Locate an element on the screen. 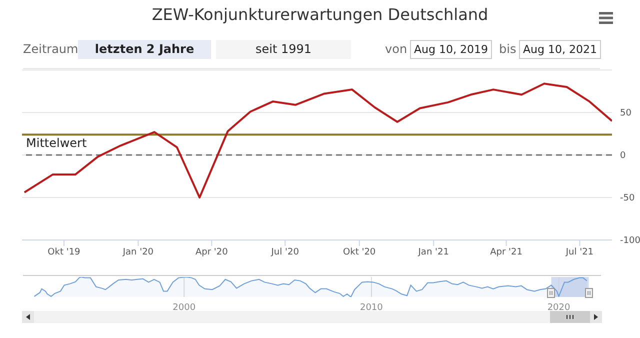 The width and height of the screenshot is (640, 338). text: von is located at coordinates (396, 49).